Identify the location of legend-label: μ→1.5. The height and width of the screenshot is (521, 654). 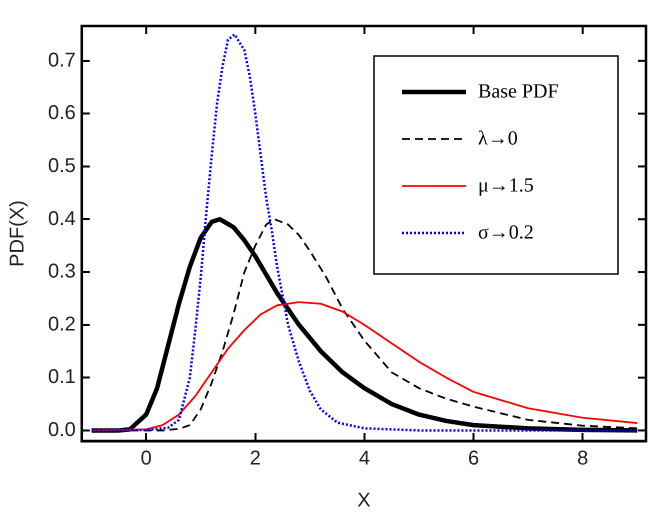
(506, 185).